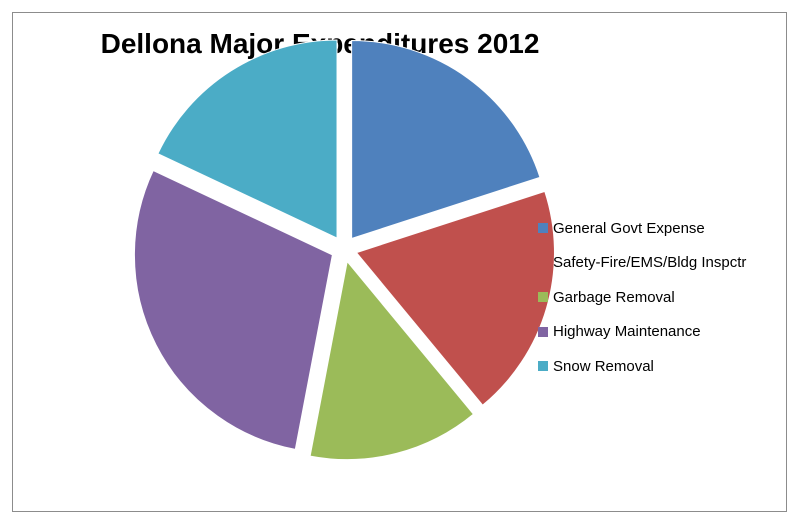  I want to click on legend-label: Garbage Removal, so click(614, 297).